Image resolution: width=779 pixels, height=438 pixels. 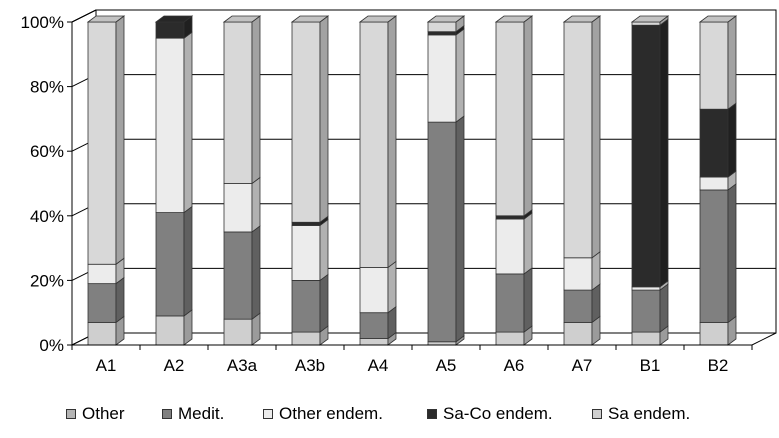 I want to click on legend-label-sa-endem: Sa endem., so click(x=649, y=413).